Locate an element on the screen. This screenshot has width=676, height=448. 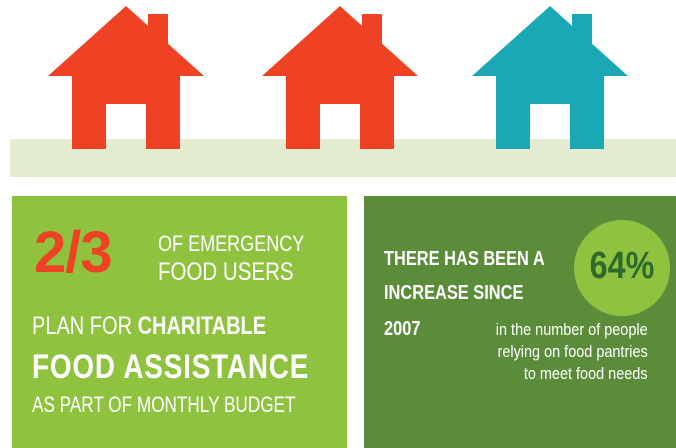
percent-value: 64% is located at coordinates (622, 266).